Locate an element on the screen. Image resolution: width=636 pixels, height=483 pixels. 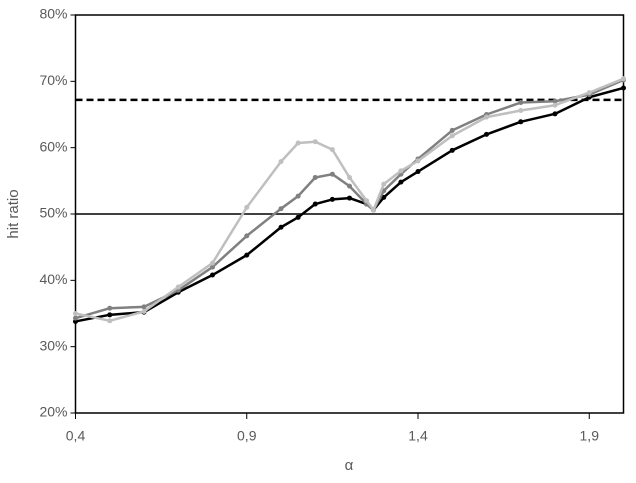
y-tick-label: 40% is located at coordinates (53, 279).